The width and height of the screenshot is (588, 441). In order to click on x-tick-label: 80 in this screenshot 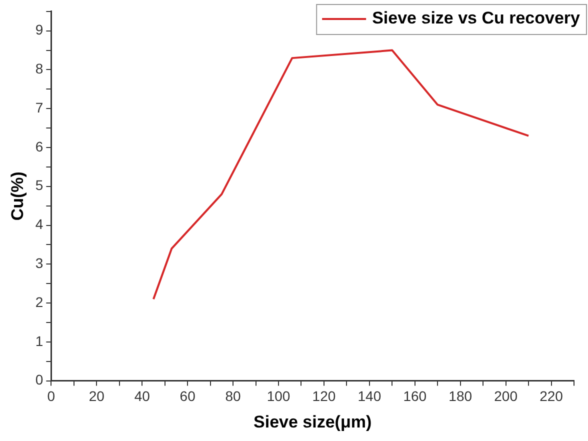, I will do `click(233, 396)`.